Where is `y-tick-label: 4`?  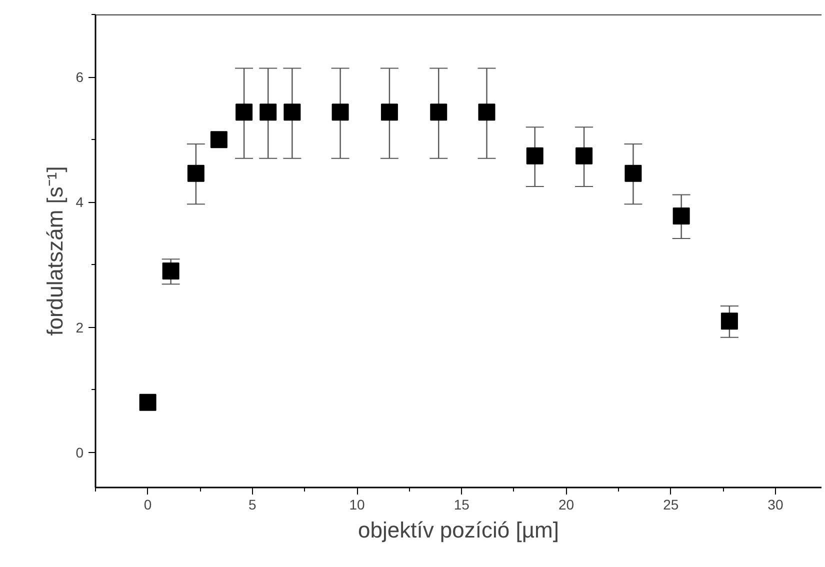
y-tick-label: 4 is located at coordinates (80, 202).